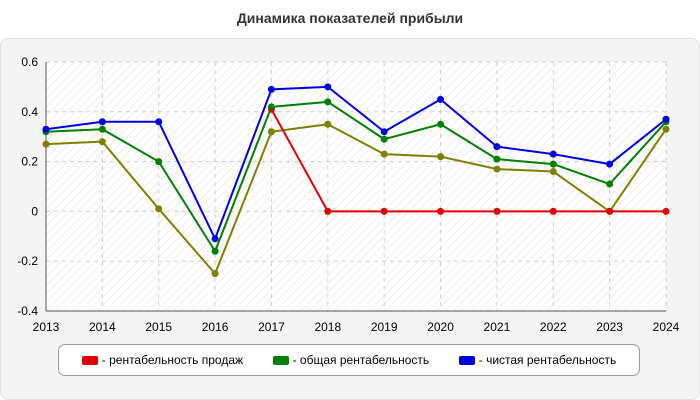 Image resolution: width=700 pixels, height=400 pixels. What do you see at coordinates (34, 211) in the screenshot?
I see `y-tick-label: 0` at bounding box center [34, 211].